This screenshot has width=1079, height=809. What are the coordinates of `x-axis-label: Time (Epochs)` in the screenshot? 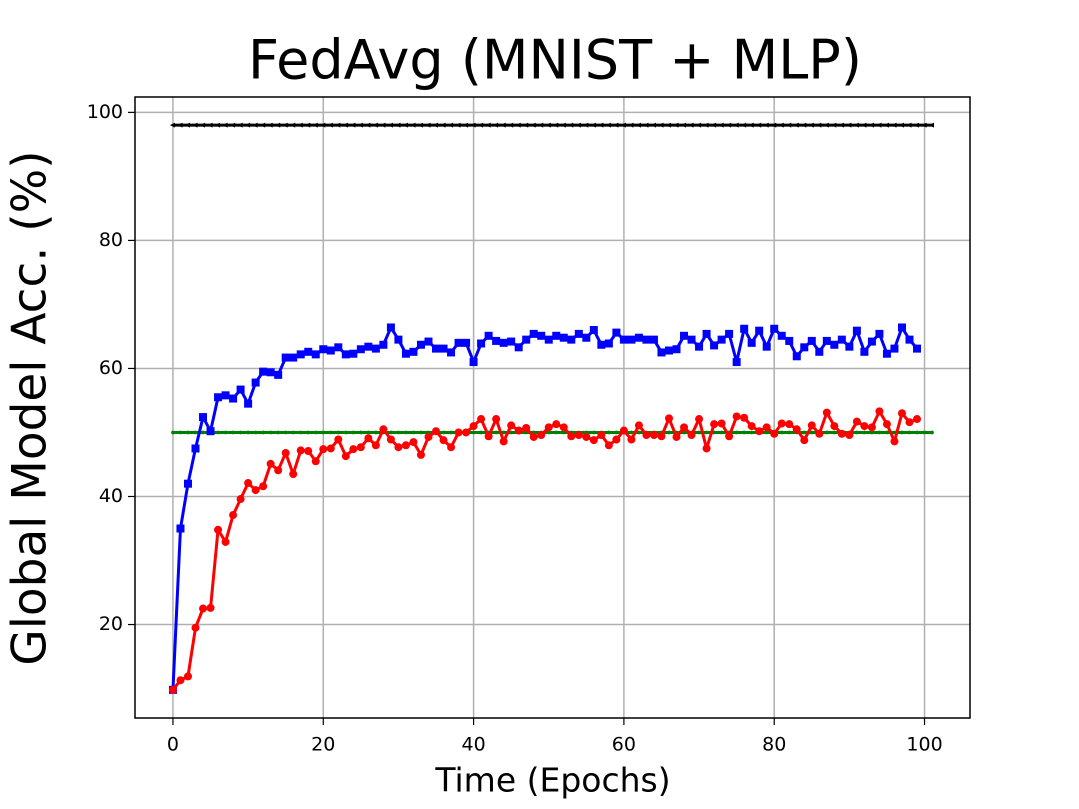 It's located at (552, 780).